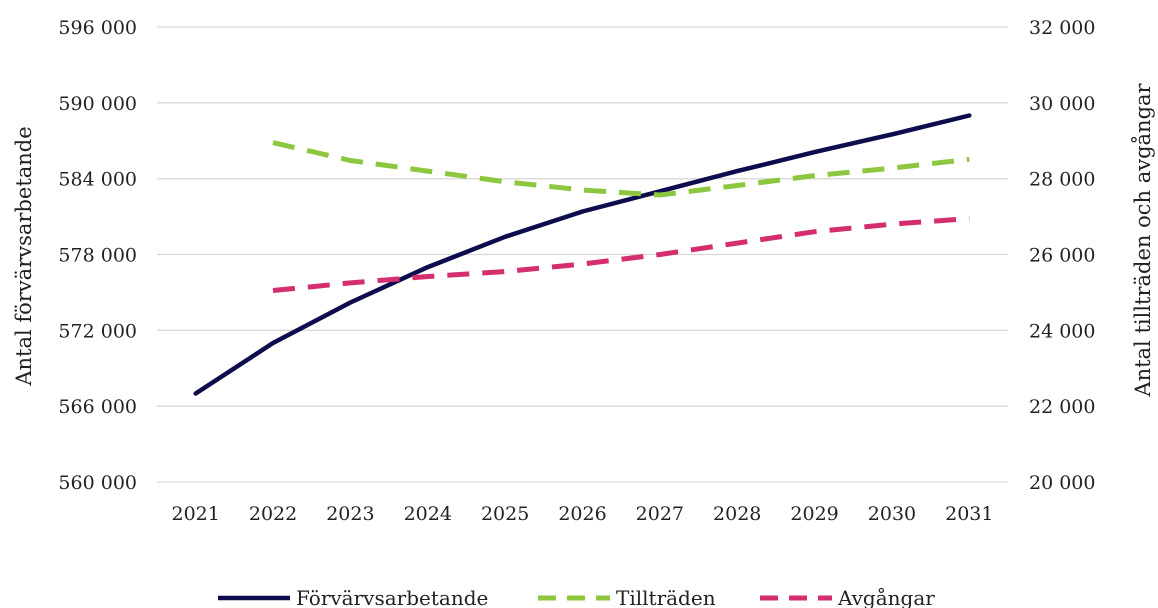 Image resolution: width=1158 pixels, height=608 pixels. What do you see at coordinates (737, 514) in the screenshot?
I see `x-tick-label: 2028` at bounding box center [737, 514].